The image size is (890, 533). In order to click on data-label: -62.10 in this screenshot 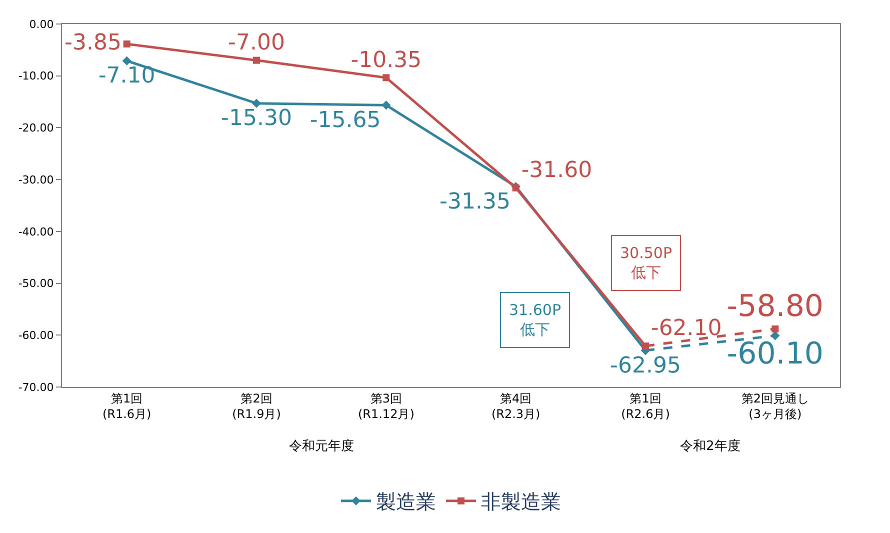, I will do `click(686, 329)`.